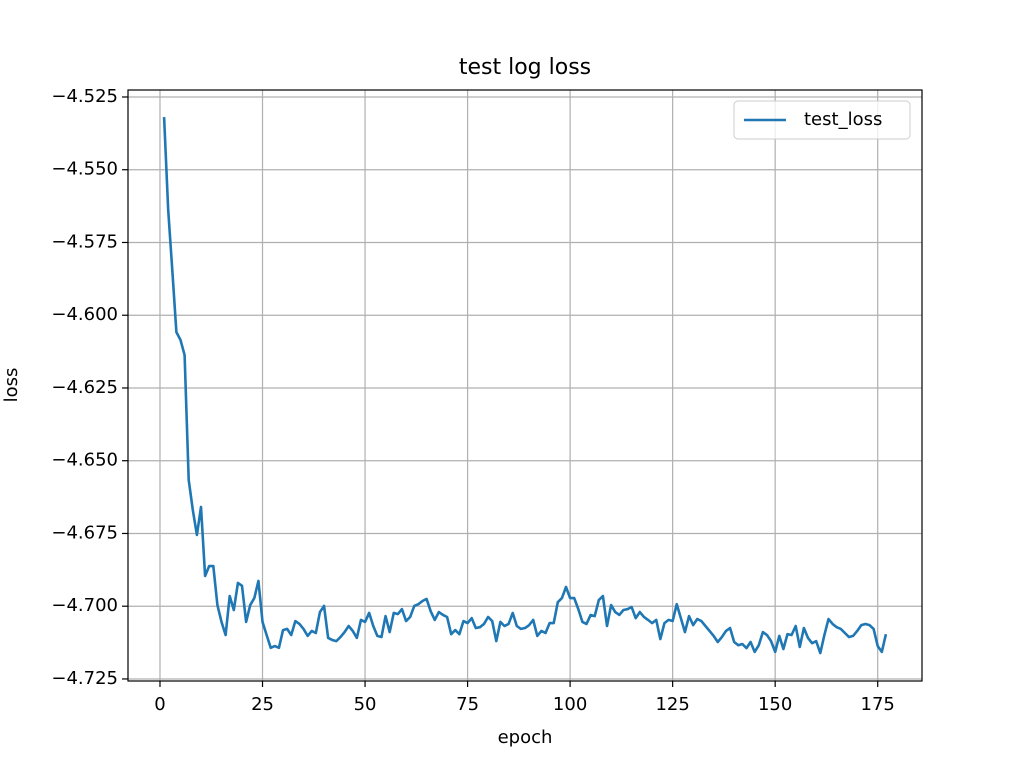 Image resolution: width=1024 pixels, height=770 pixels. What do you see at coordinates (467, 704) in the screenshot?
I see `x-tick-label: 75` at bounding box center [467, 704].